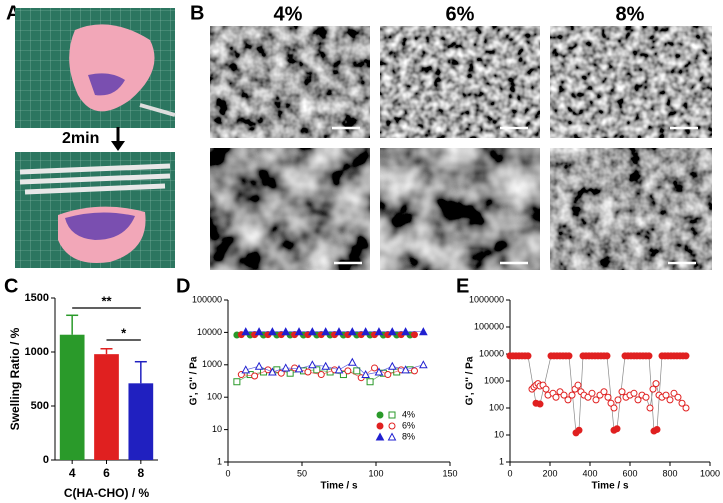  What do you see at coordinates (107, 493) in the screenshot?
I see `x-axis-label: C(HA-CHO) / %` at bounding box center [107, 493].